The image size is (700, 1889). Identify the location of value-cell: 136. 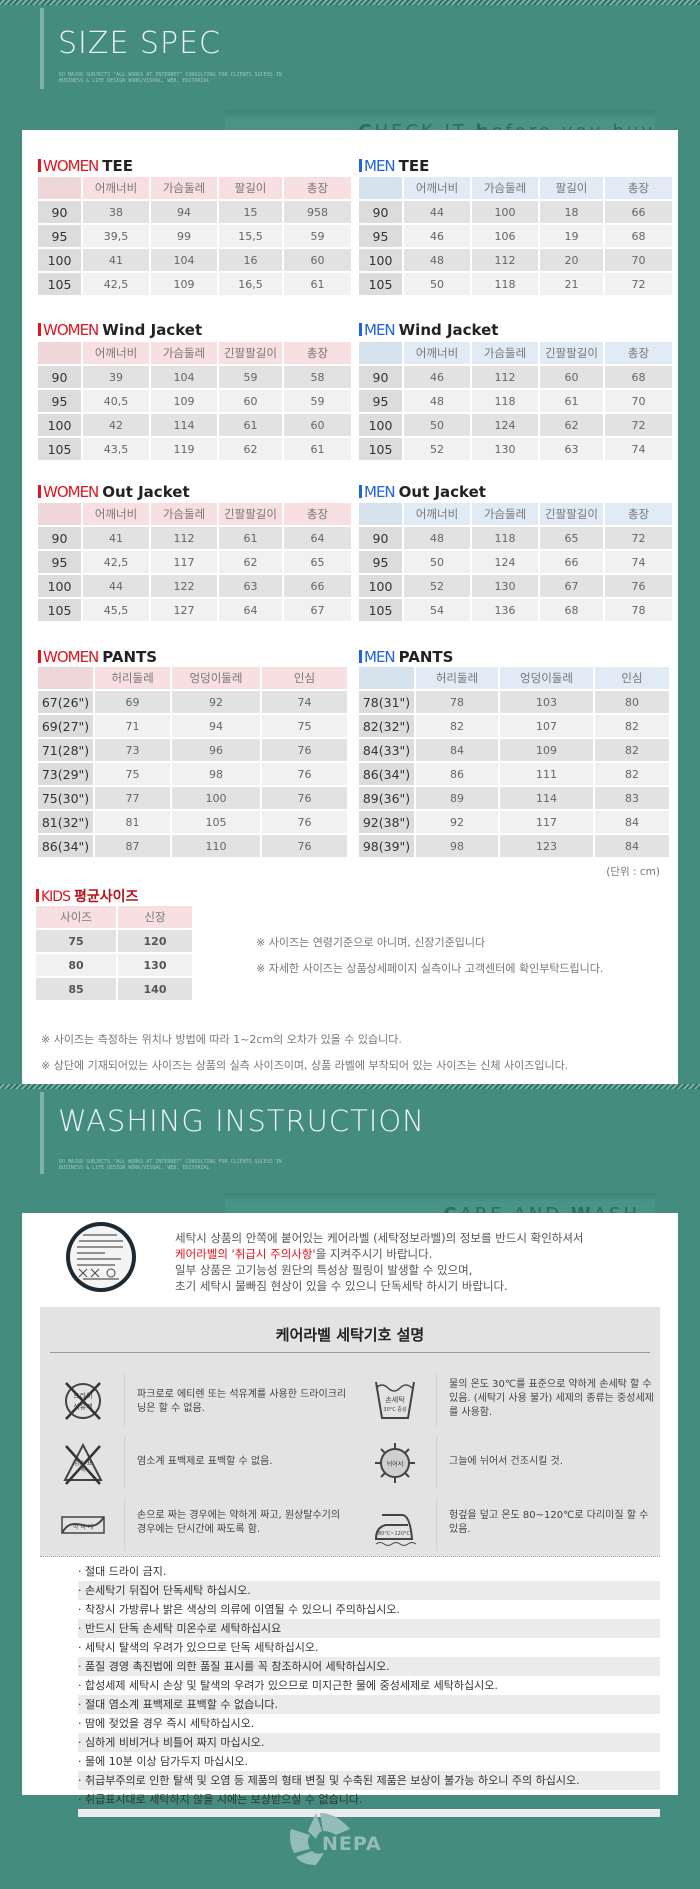
(505, 610).